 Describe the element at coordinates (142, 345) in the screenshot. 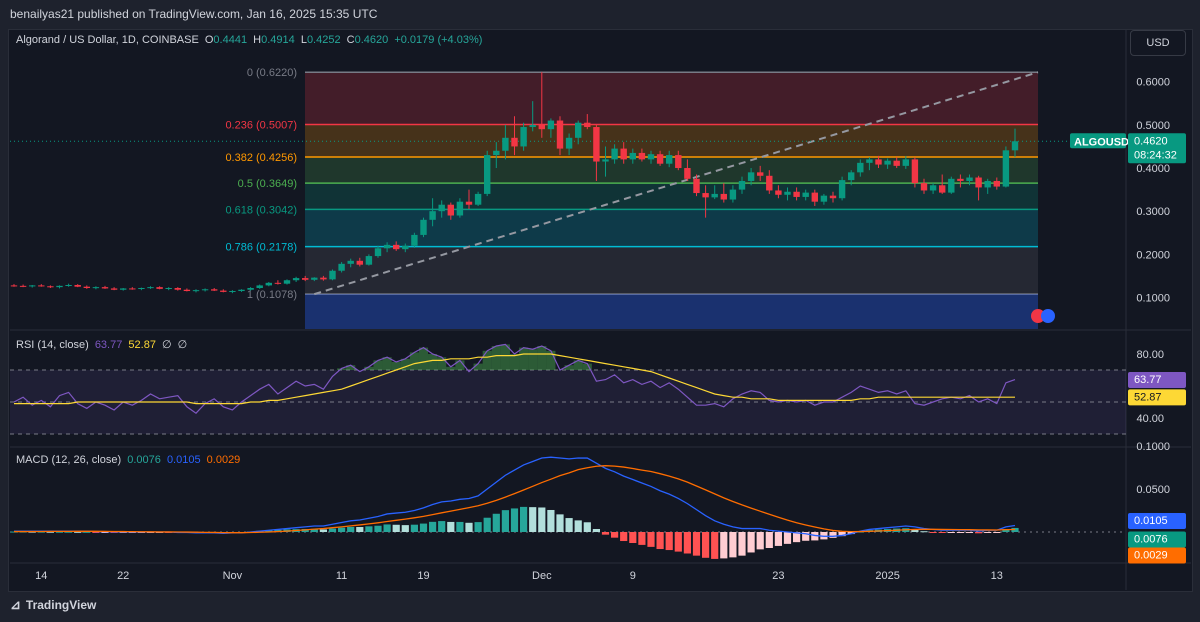

I see `rsi-ma-value: 52.87` at that location.